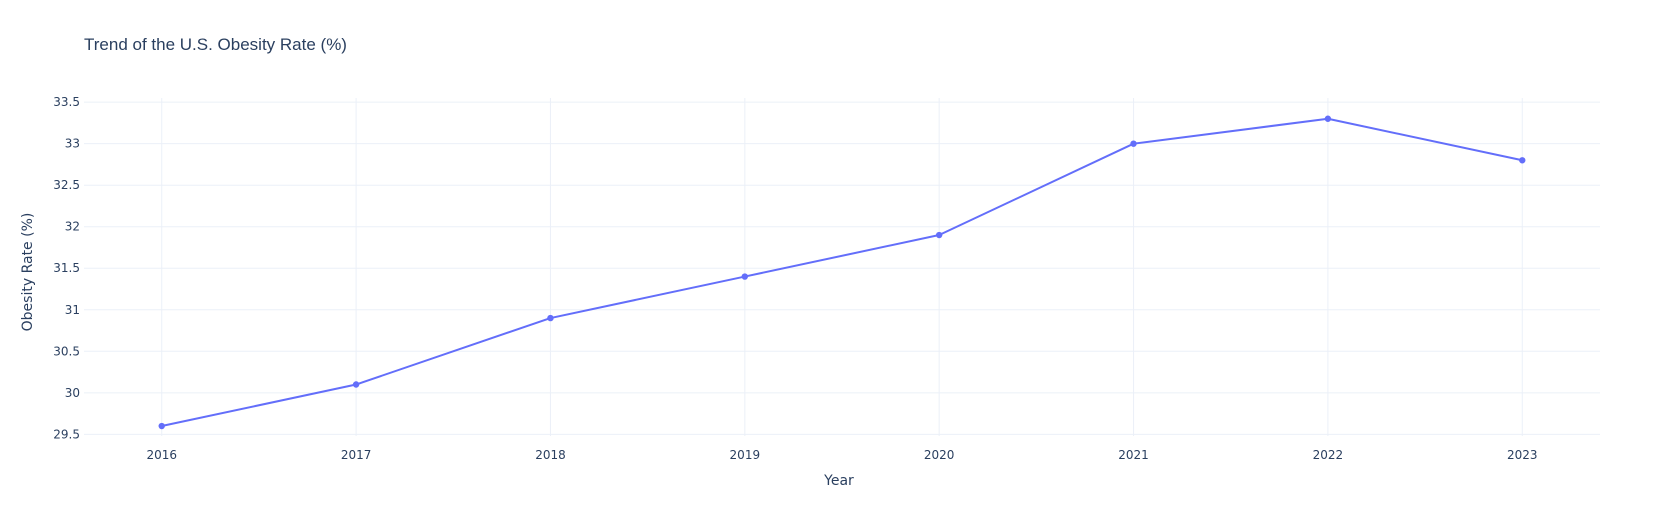 This screenshot has height=525, width=1677. Describe the element at coordinates (356, 455) in the screenshot. I see `x-tick-label: 2017` at that location.